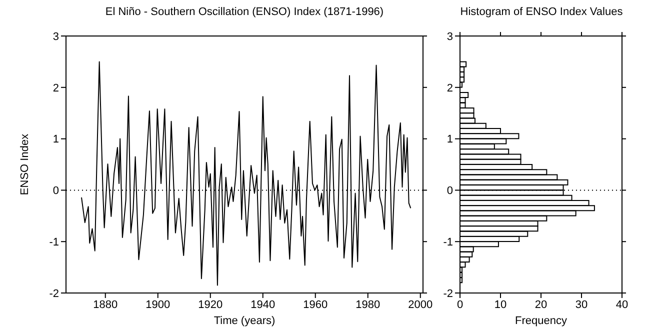 The image size is (657, 328). I want to click on x-tick-label: 1980, so click(368, 304).